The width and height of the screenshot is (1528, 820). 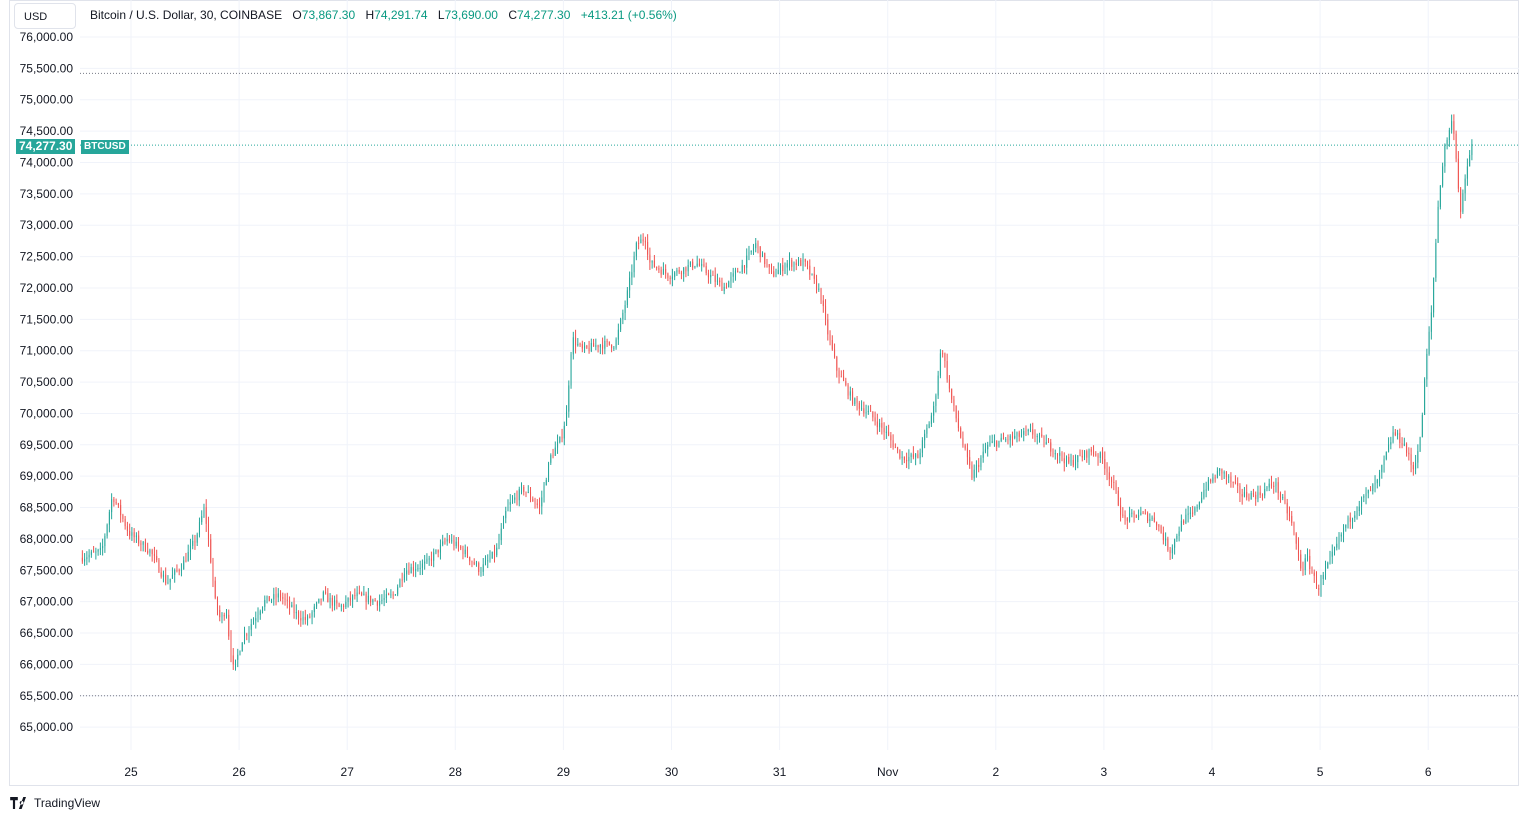 I want to click on tradingview-brand: TradingView, so click(x=55, y=803).